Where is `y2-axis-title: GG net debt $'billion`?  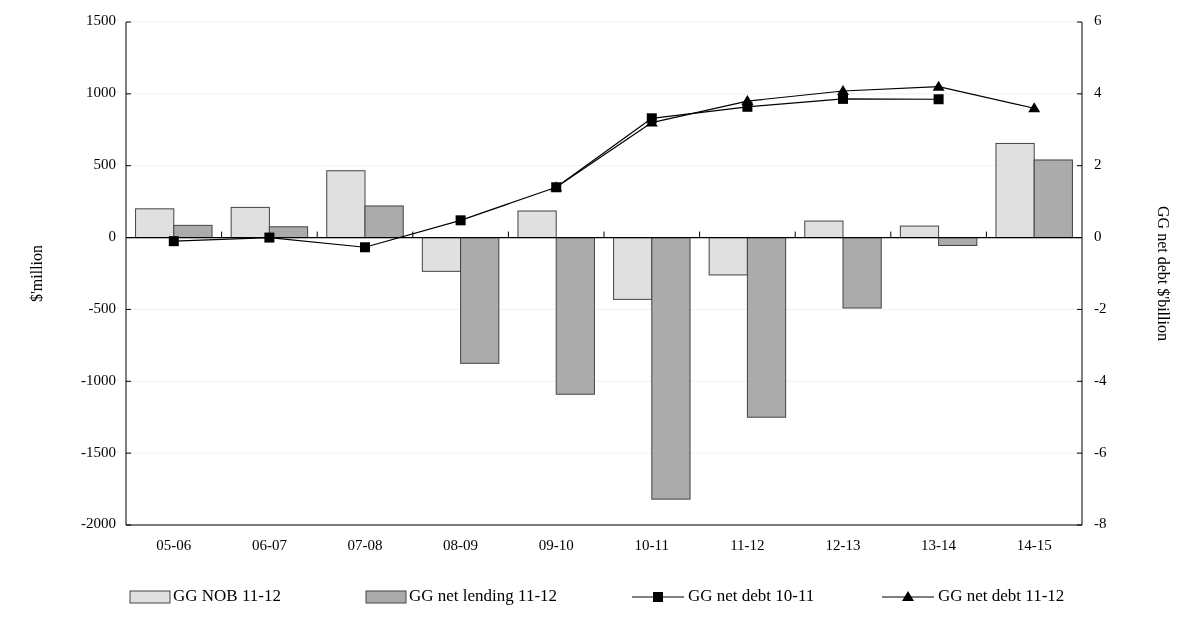 y2-axis-title: GG net debt $'billion is located at coordinates (1163, 273).